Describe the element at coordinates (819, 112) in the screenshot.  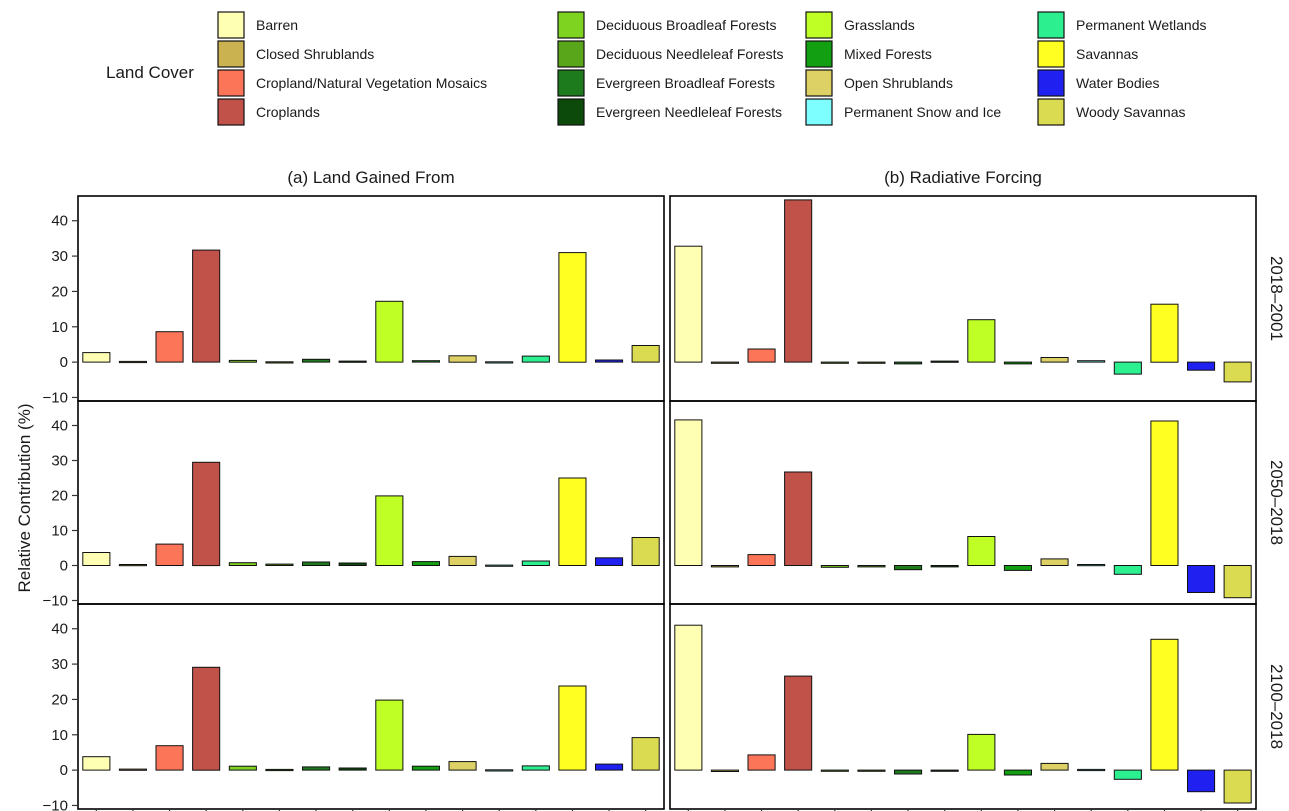
I see `legend-swatch-permanent-snow-and-ice` at that location.